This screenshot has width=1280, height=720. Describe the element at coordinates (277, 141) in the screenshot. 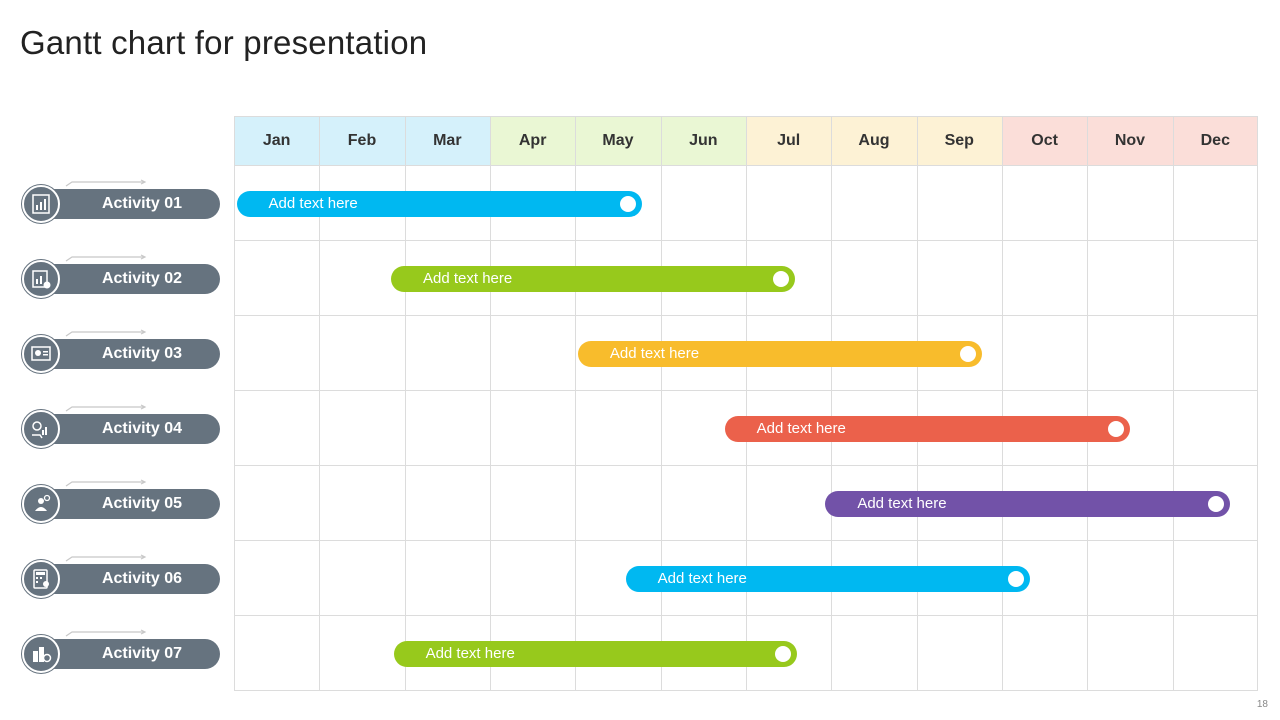

I see `month-header-jan: Jan` at that location.